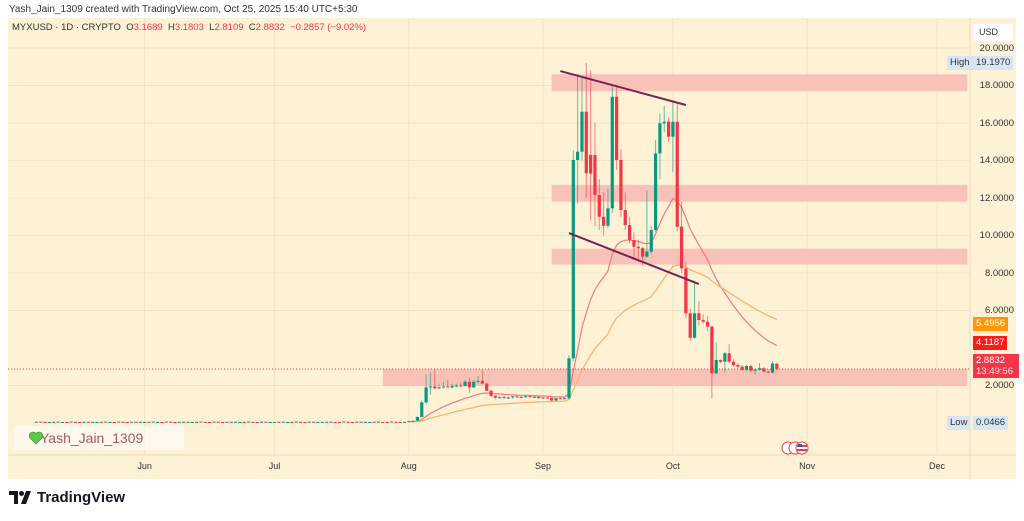 This screenshot has height=521, width=1024. I want to click on time-tick-label: Aug, so click(408, 466).